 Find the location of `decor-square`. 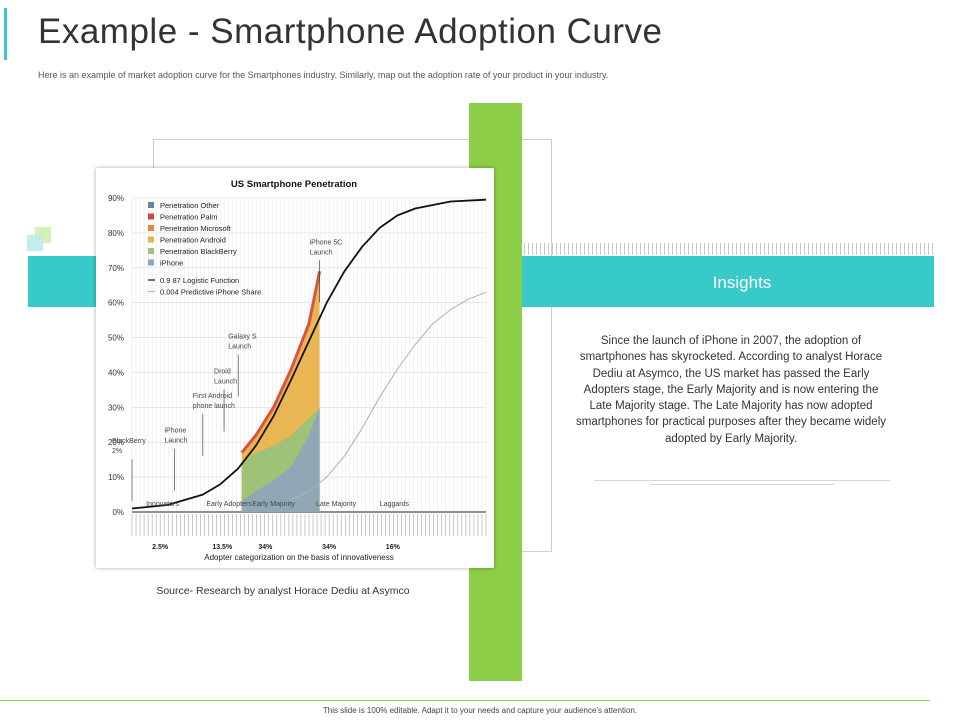

decor-square is located at coordinates (35, 243).